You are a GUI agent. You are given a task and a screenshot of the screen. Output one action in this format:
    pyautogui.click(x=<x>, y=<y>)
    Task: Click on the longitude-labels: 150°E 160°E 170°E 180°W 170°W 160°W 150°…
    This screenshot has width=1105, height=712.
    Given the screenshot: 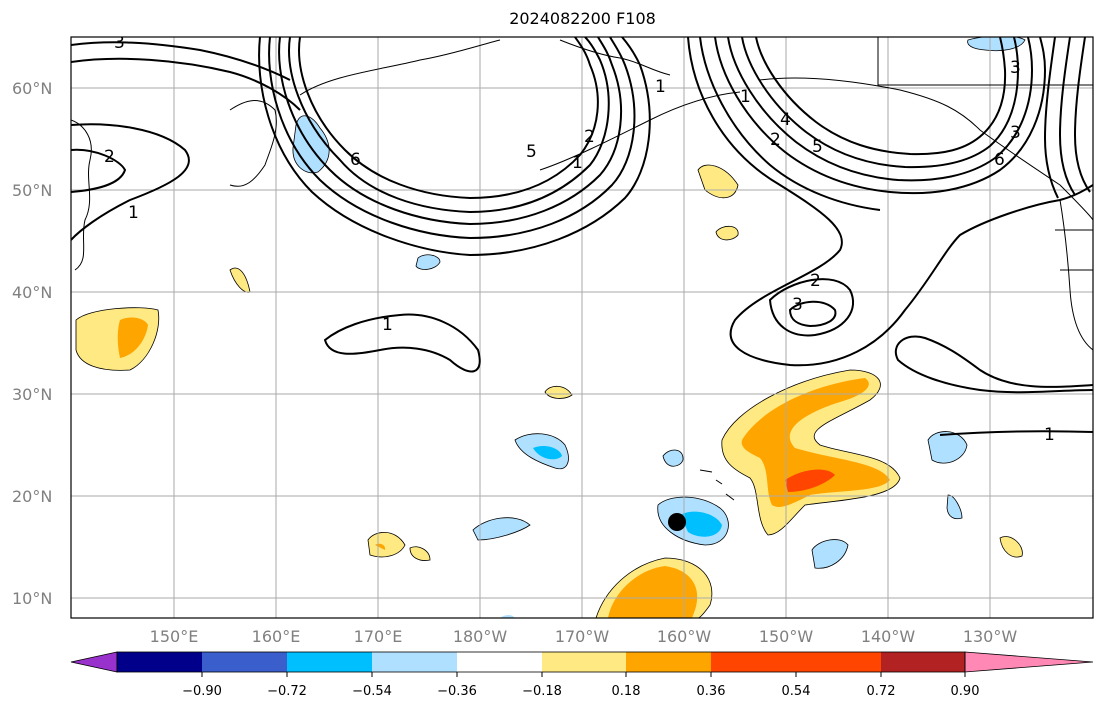 What is the action you would take?
    pyautogui.click(x=584, y=636)
    